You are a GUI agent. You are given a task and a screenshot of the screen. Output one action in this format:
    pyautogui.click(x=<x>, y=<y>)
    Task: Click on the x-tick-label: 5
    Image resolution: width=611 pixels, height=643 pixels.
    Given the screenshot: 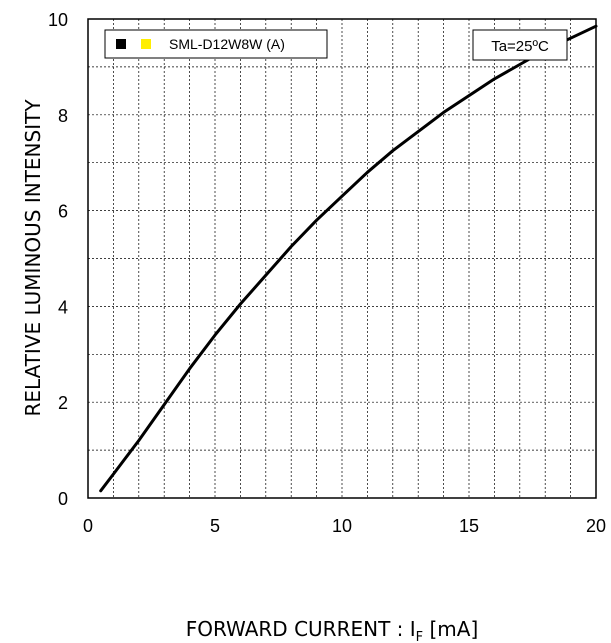 What is the action you would take?
    pyautogui.click(x=215, y=526)
    